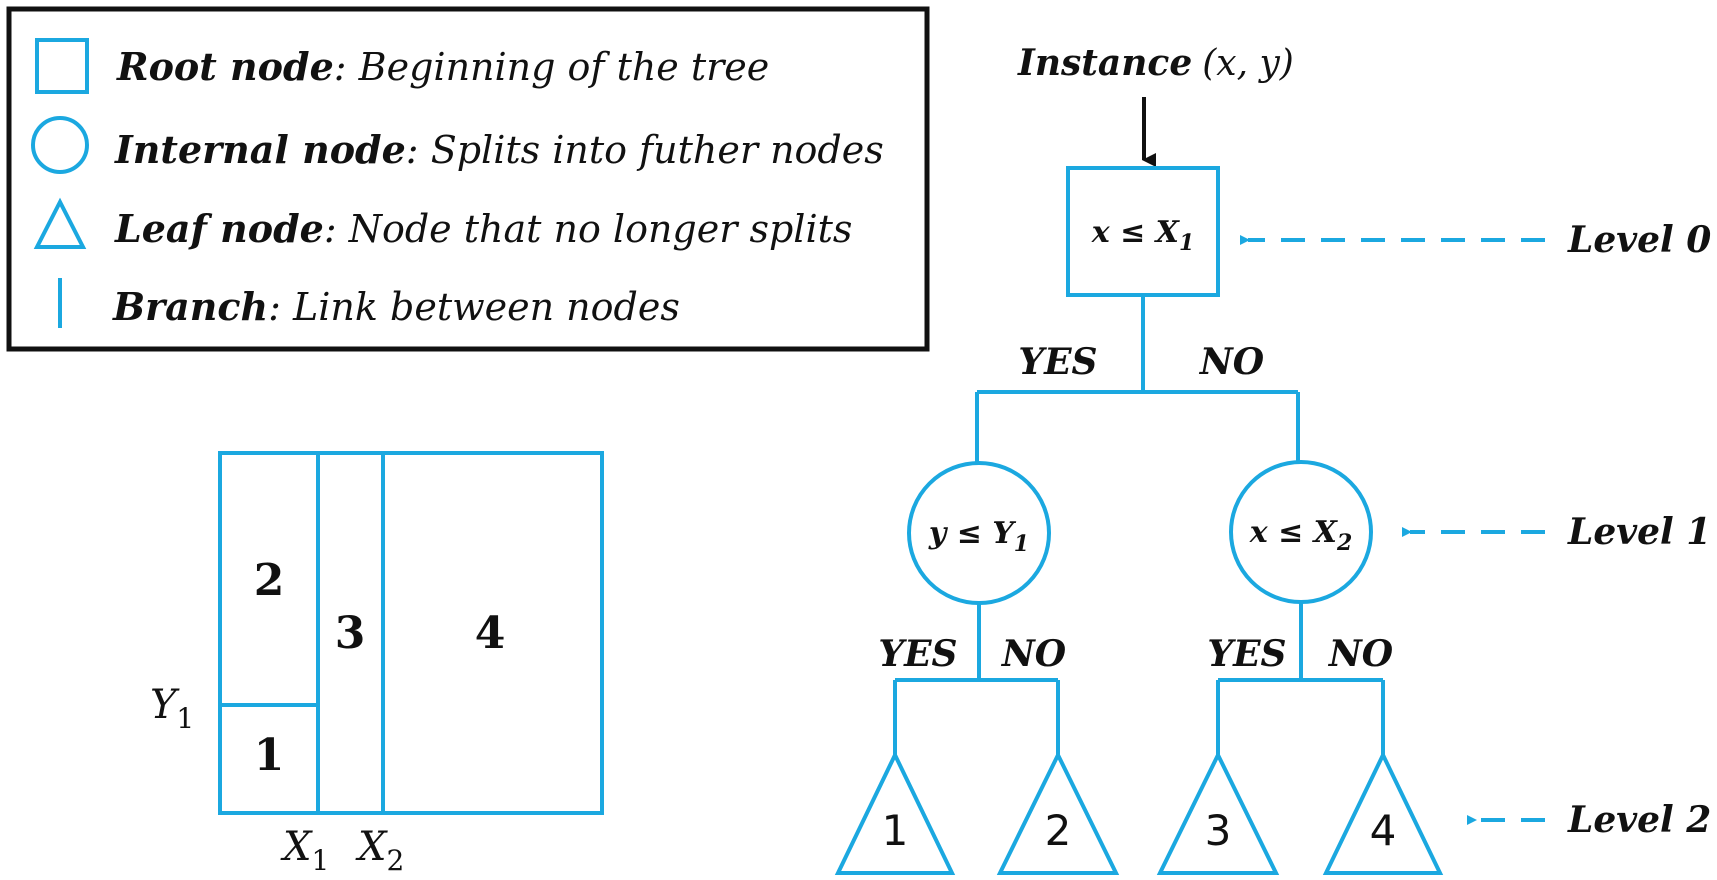  Describe the element at coordinates (1246, 654) in the screenshot. I see `right-yes-label: YES` at that location.